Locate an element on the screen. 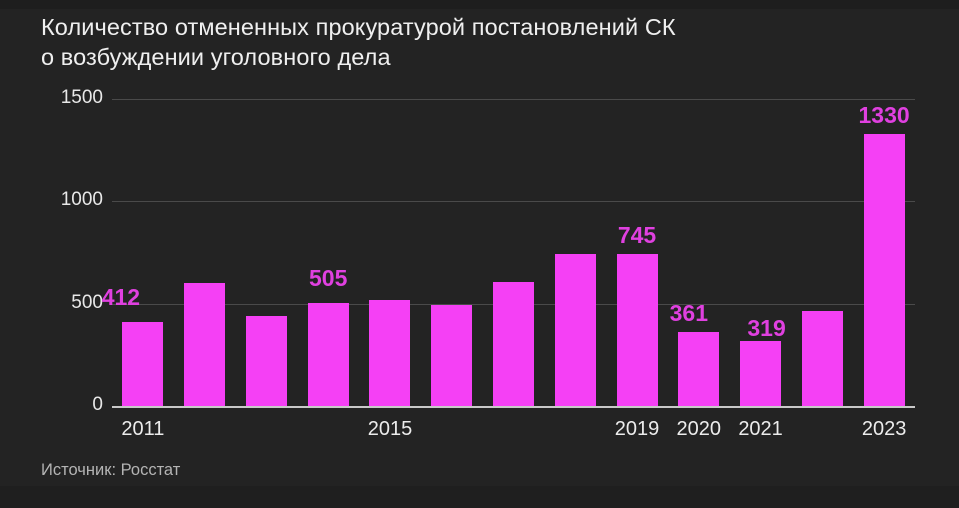 Image resolution: width=959 pixels, height=508 pixels. bar-2015 is located at coordinates (390, 352).